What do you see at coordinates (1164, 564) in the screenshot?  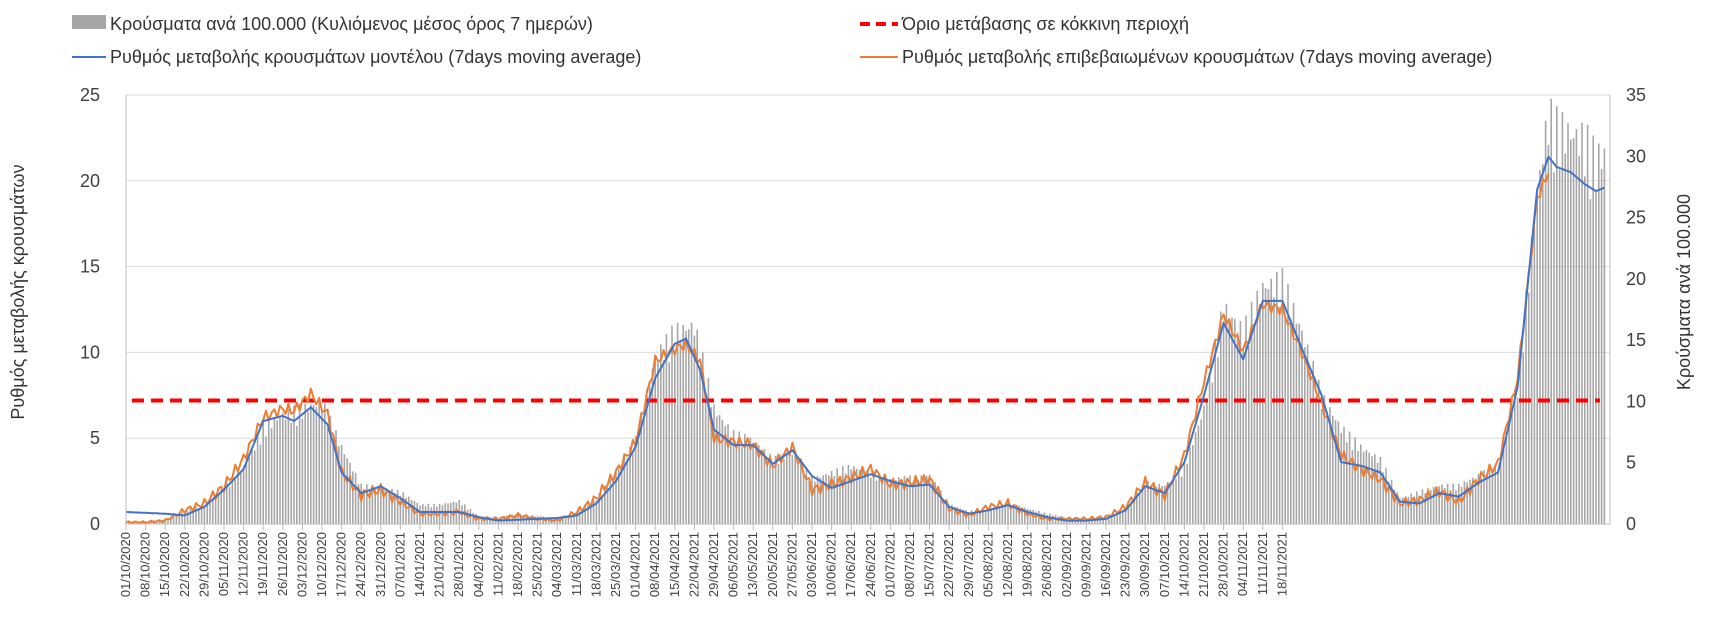 I see `x-tick-label: 07/10/2021` at bounding box center [1164, 564].